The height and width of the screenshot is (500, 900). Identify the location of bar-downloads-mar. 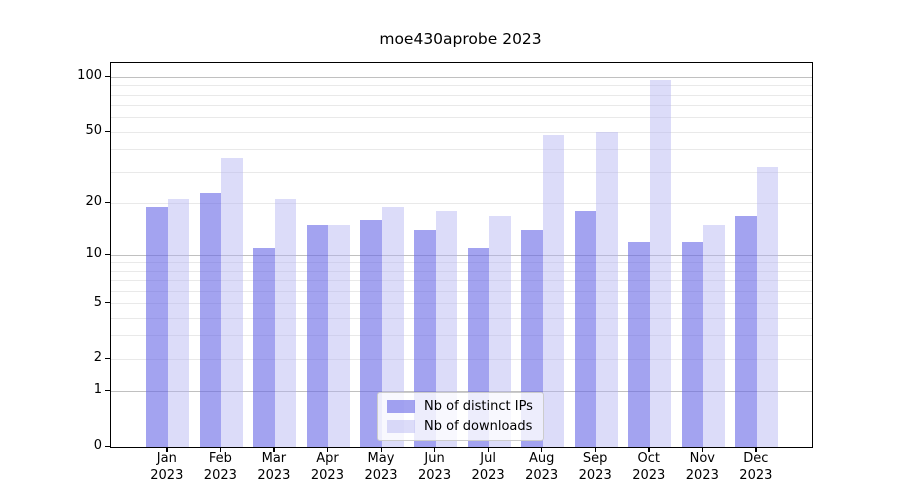
(285, 323).